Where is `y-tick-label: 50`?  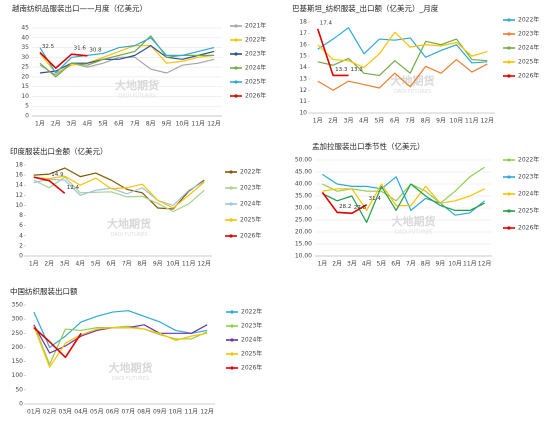
y-tick-label: 50 is located at coordinates (19, 389).